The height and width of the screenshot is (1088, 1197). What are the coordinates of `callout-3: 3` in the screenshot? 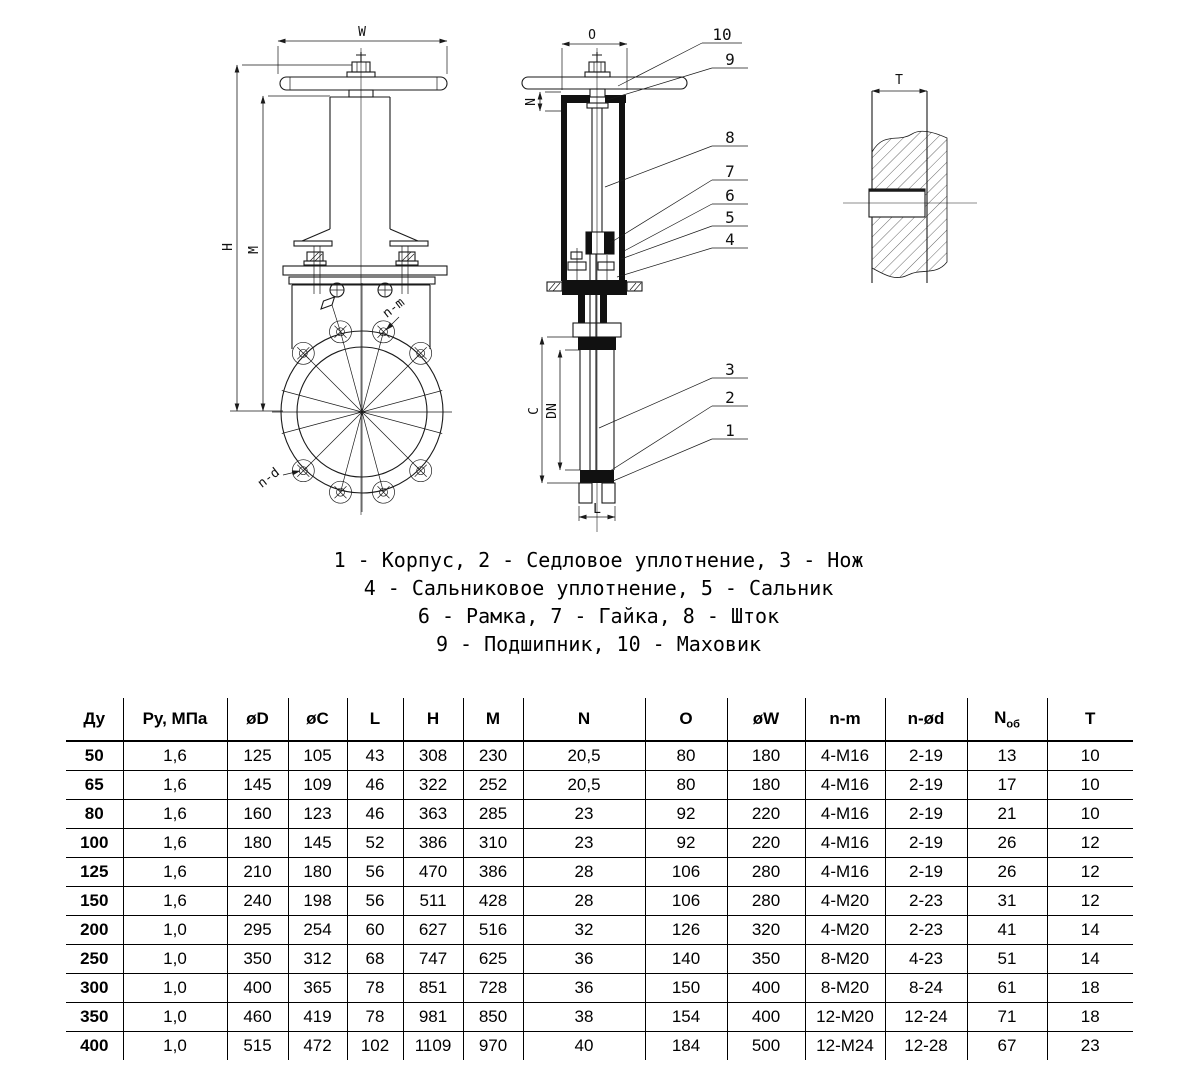 It's located at (673, 394).